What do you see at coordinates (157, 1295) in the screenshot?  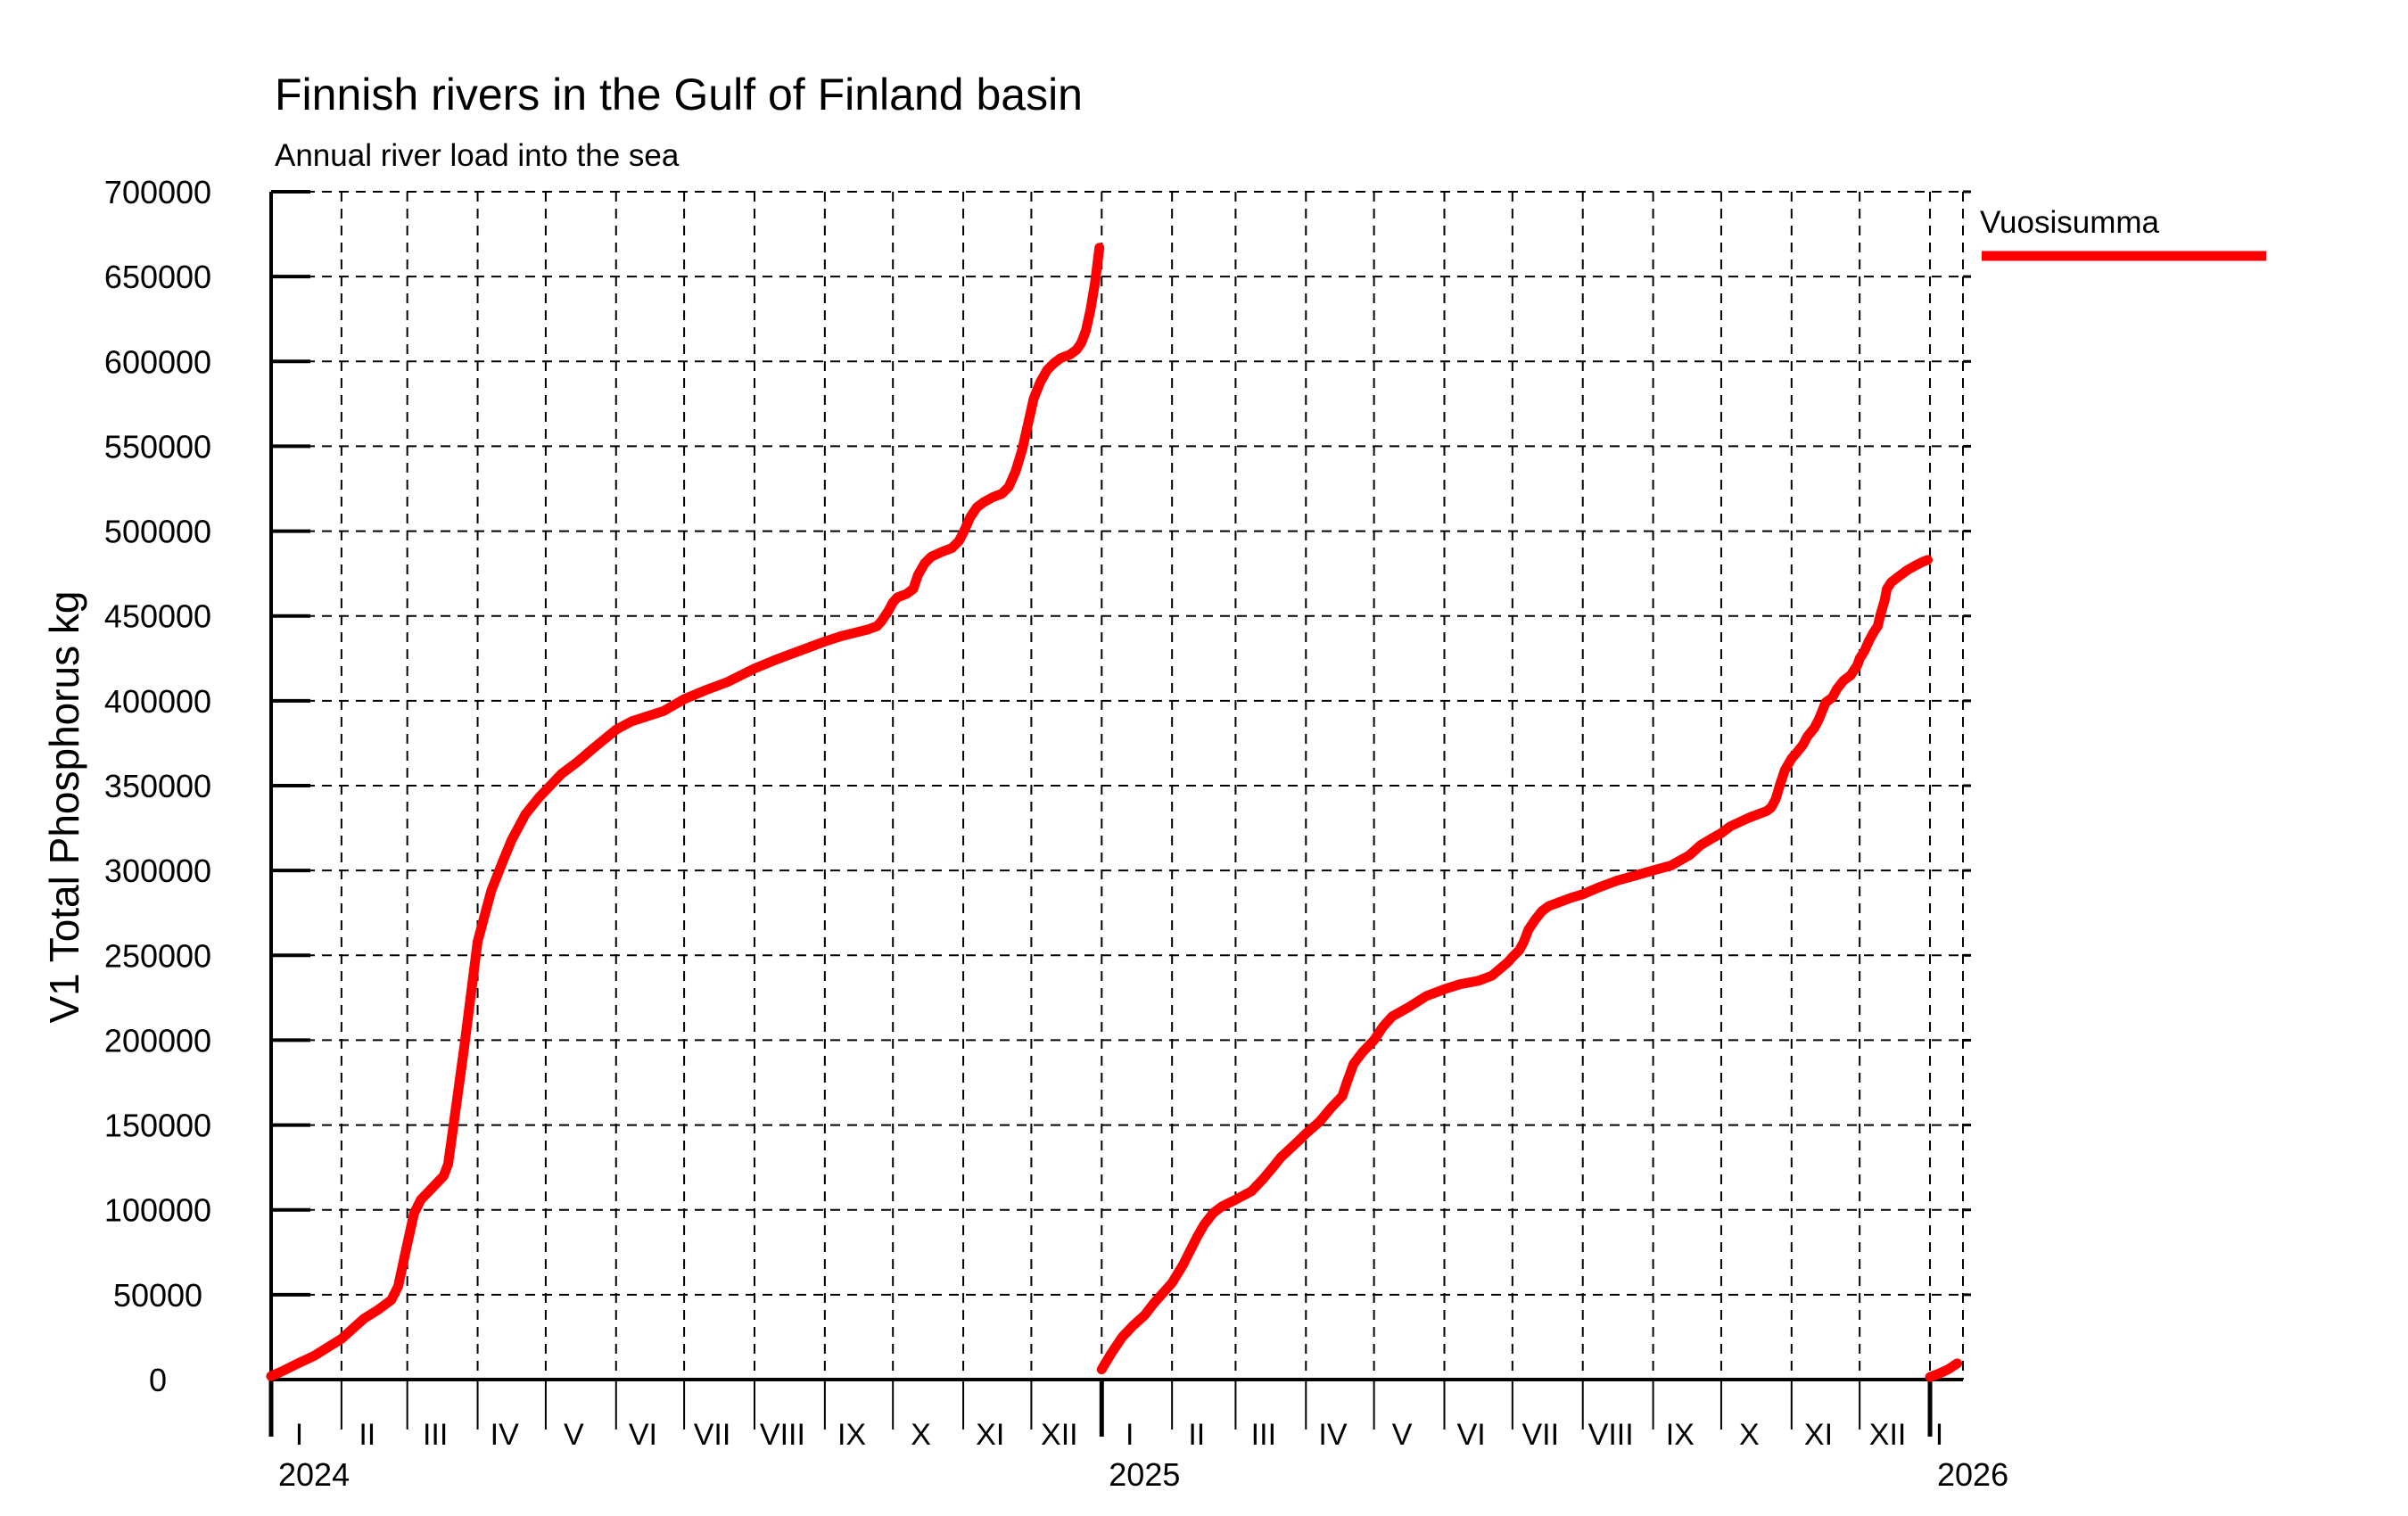 I see `y-tick-label: 50000` at bounding box center [157, 1295].